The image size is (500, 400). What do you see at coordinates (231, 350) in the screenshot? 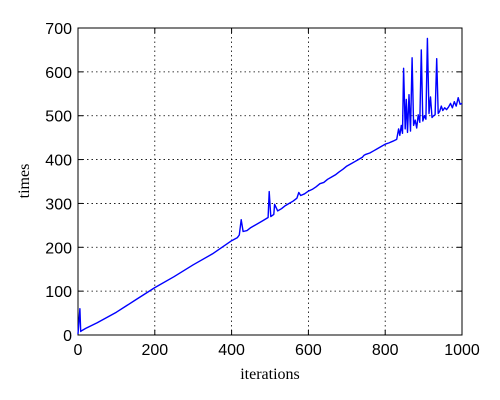
I see `x-tick-label: 400` at bounding box center [231, 350].